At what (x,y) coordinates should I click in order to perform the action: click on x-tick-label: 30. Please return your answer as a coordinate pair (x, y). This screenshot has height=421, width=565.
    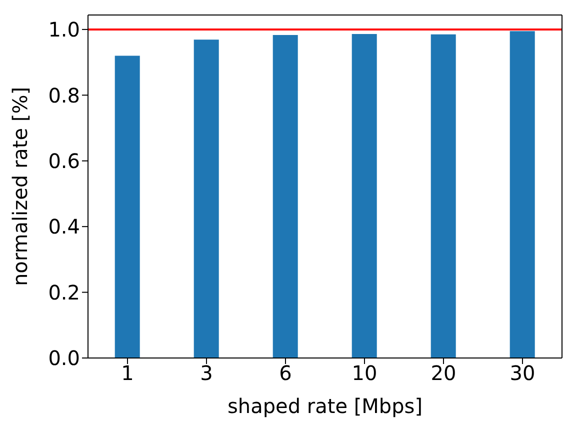
    Looking at the image, I should click on (523, 373).